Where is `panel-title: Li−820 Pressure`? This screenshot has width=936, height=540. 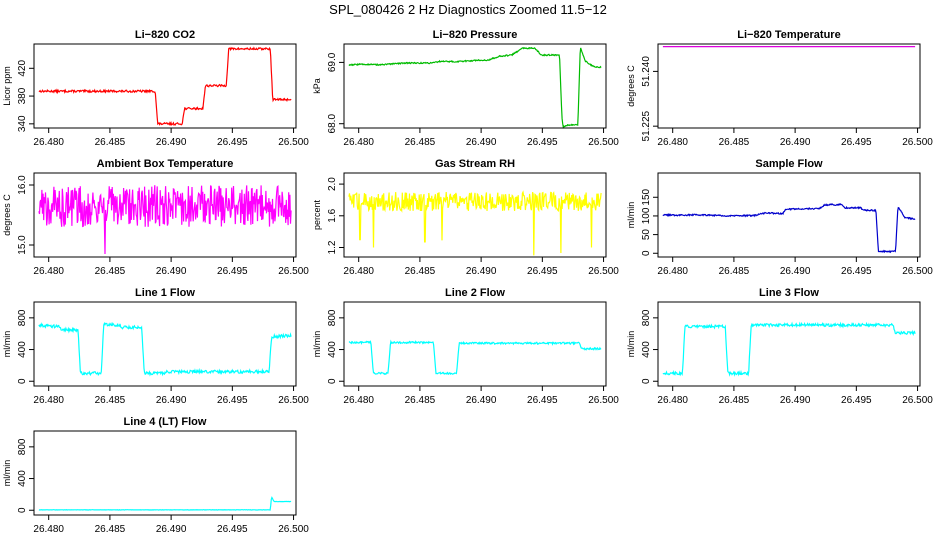 panel-title: Li−820 Pressure is located at coordinates (475, 35).